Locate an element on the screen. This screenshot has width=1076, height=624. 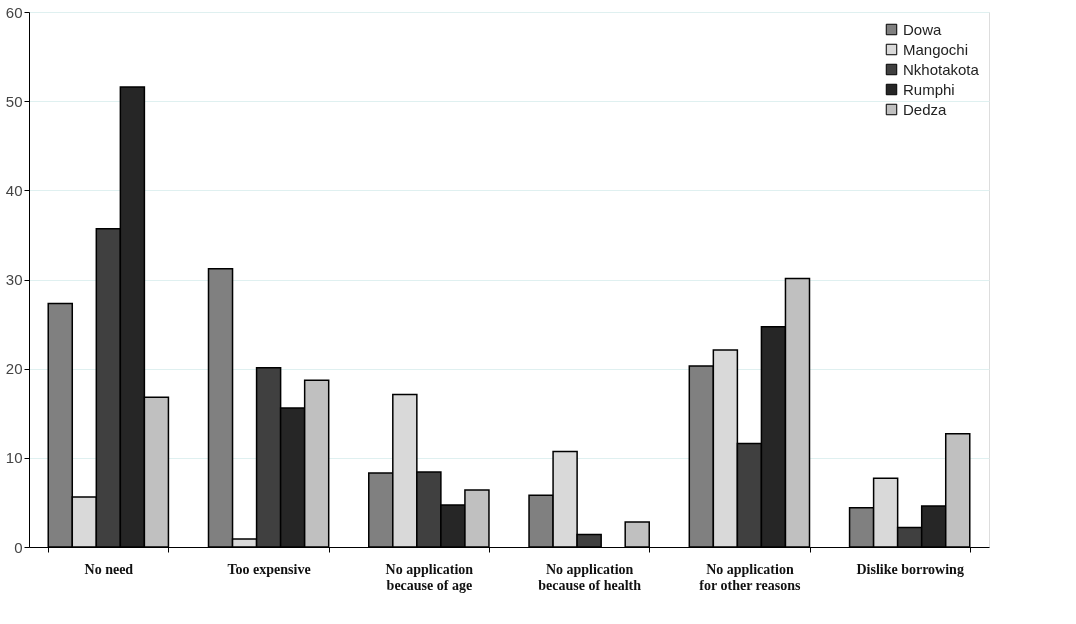
x-tick-label: No application because of age is located at coordinates (429, 577).